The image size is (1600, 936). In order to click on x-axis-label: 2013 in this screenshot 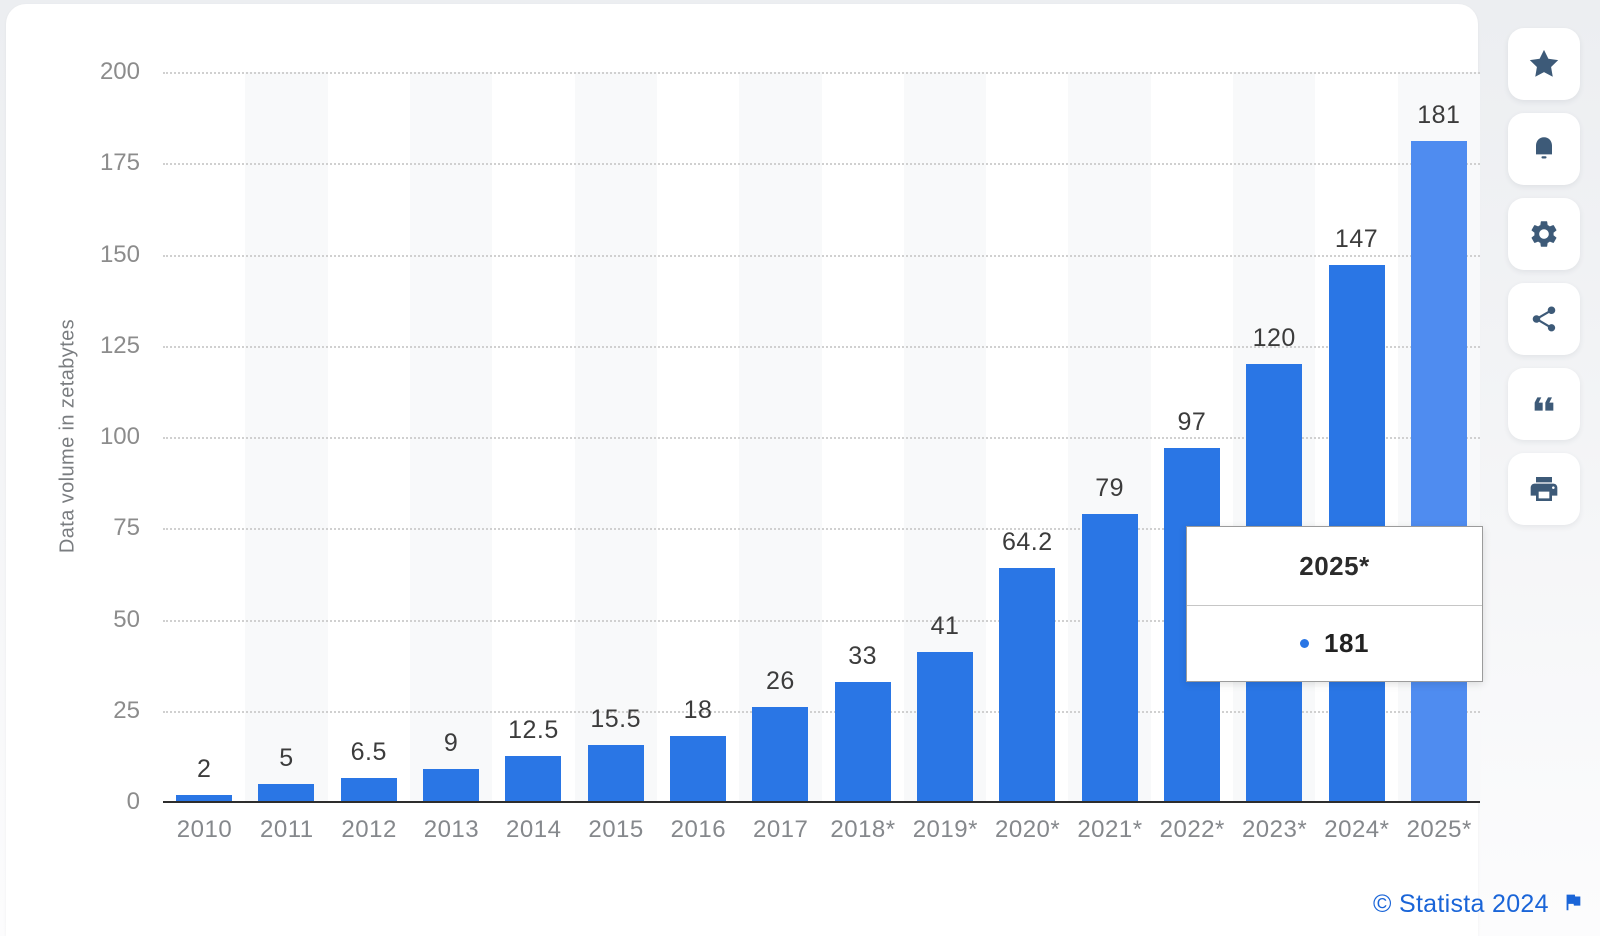, I will do `click(451, 829)`.